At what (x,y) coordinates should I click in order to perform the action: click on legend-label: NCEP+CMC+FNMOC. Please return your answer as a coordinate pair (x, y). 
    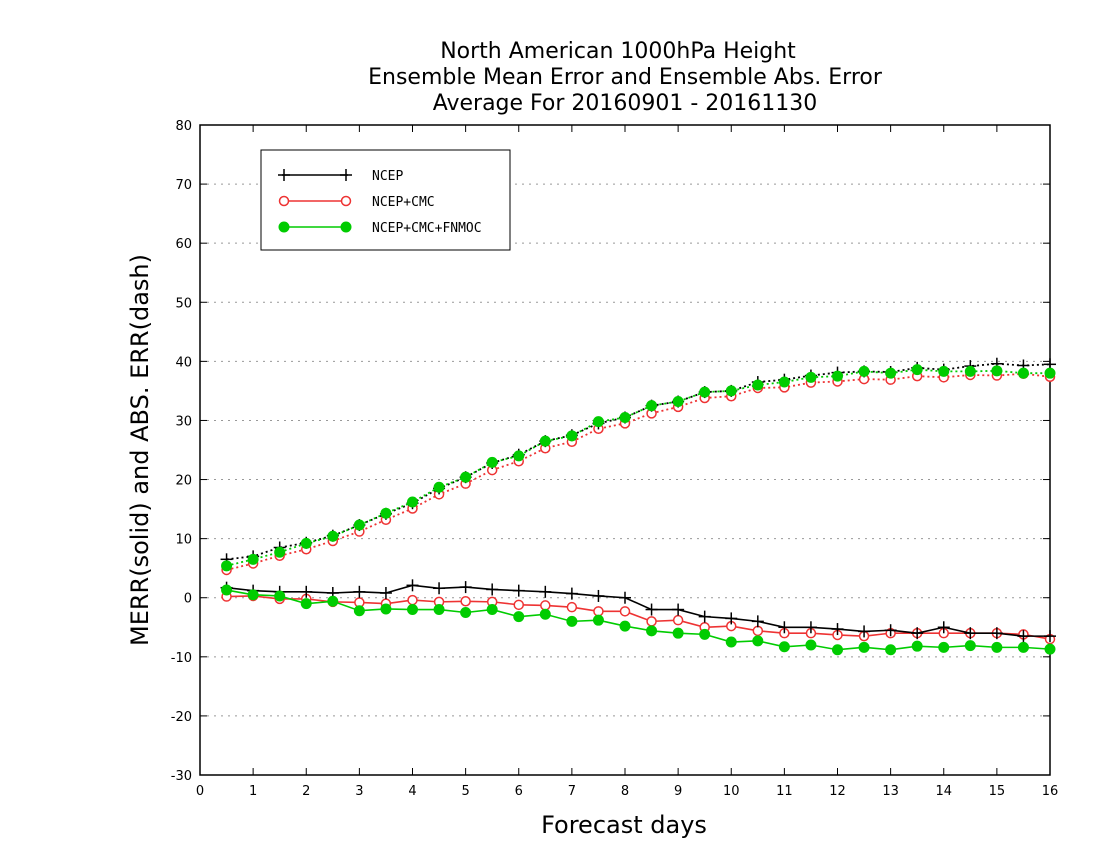
    Looking at the image, I should click on (427, 228).